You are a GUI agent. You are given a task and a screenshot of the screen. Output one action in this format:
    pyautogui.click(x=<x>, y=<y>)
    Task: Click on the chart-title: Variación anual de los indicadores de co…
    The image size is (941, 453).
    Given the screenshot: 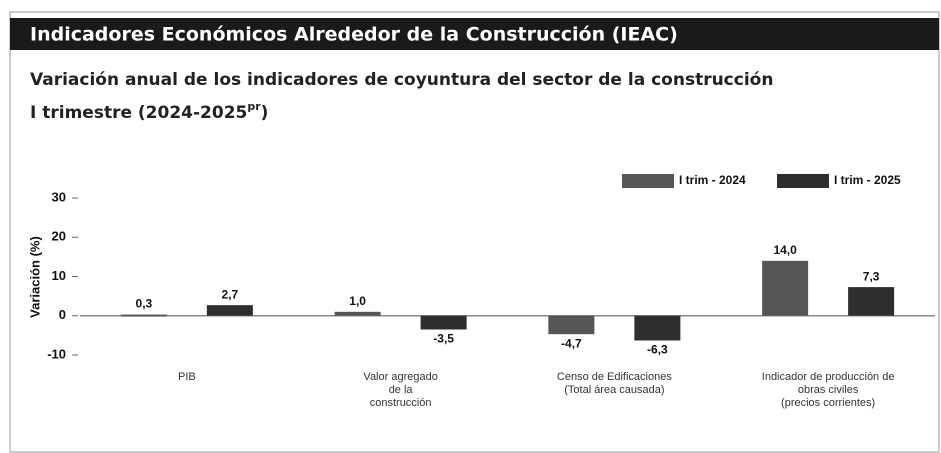 What is the action you would take?
    pyautogui.click(x=401, y=80)
    